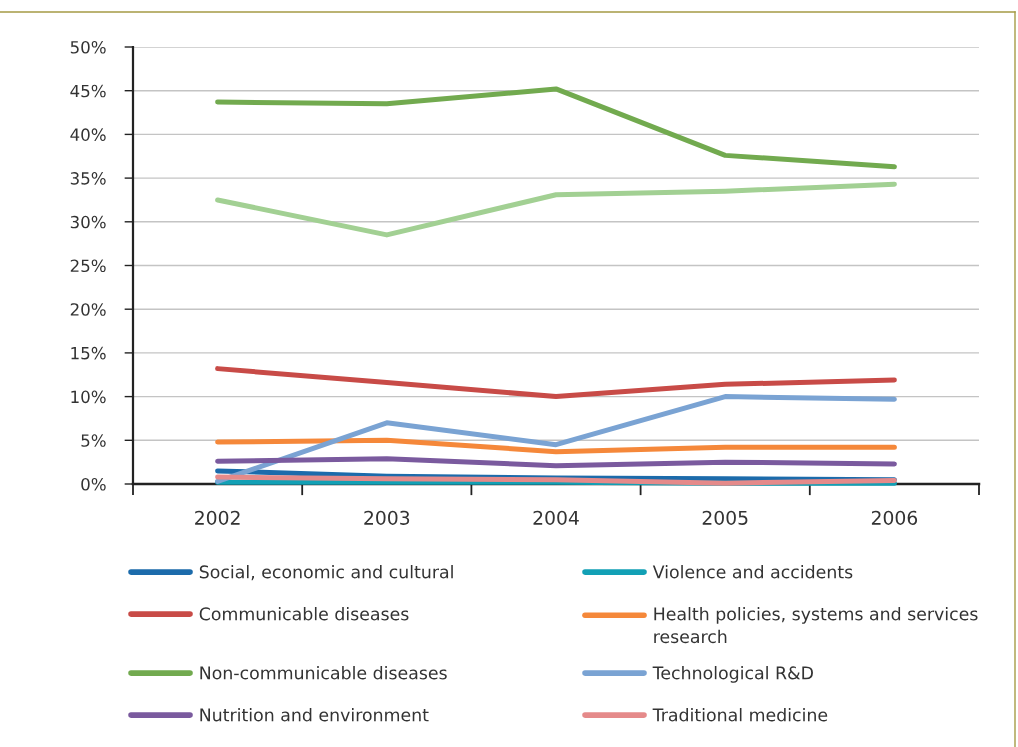  What do you see at coordinates (304, 614) in the screenshot?
I see `legend-label: Communicable diseases` at bounding box center [304, 614].